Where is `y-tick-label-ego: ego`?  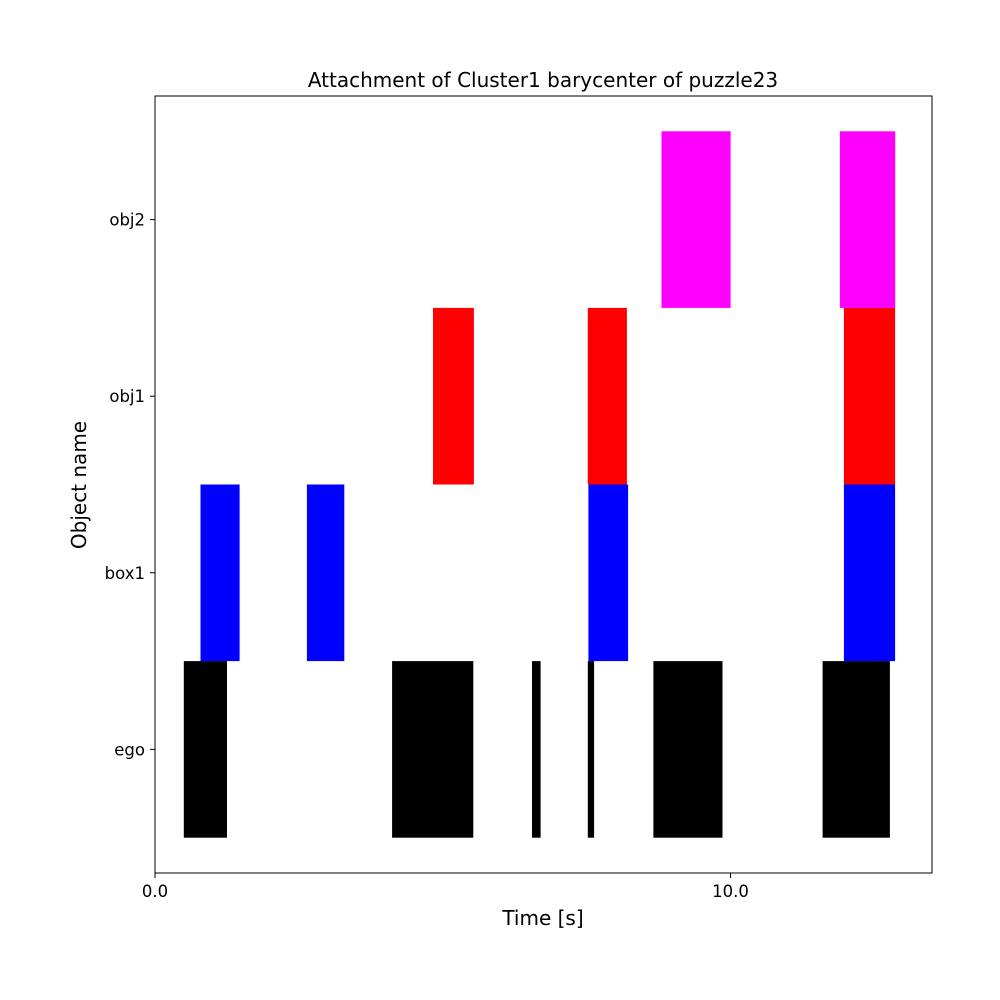
y-tick-label-ego: ego is located at coordinates (129, 749).